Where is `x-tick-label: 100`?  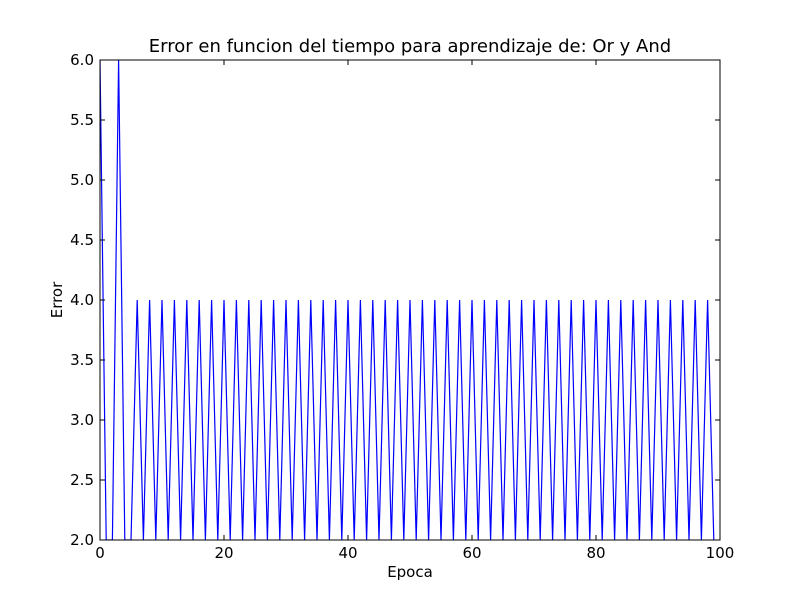
x-tick-label: 100 is located at coordinates (720, 553).